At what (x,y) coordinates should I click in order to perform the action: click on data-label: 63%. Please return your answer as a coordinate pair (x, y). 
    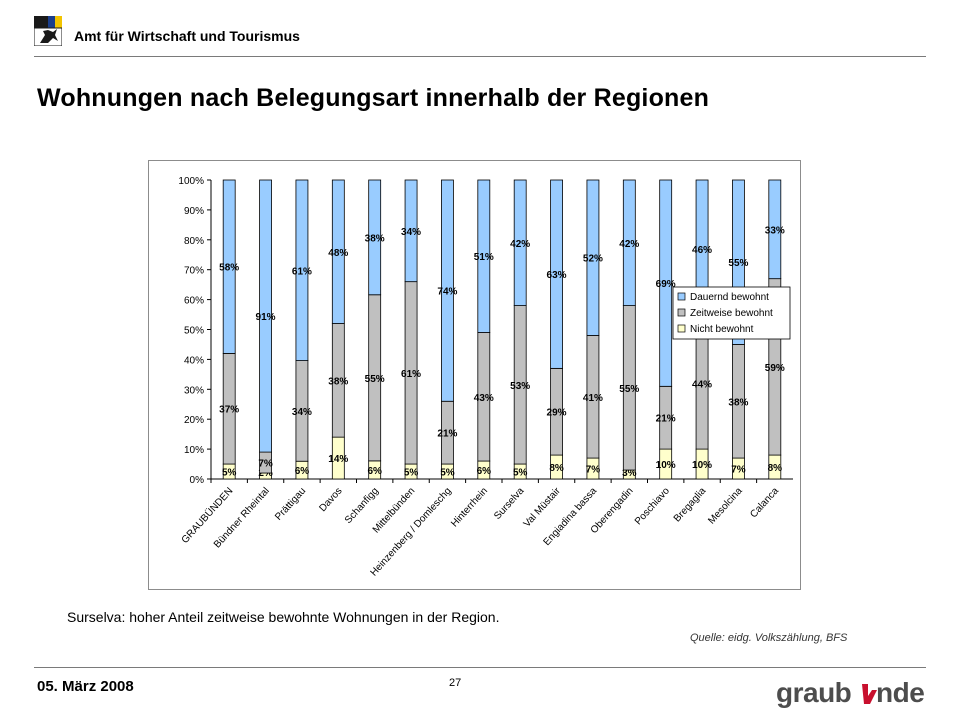
    Looking at the image, I should click on (557, 275).